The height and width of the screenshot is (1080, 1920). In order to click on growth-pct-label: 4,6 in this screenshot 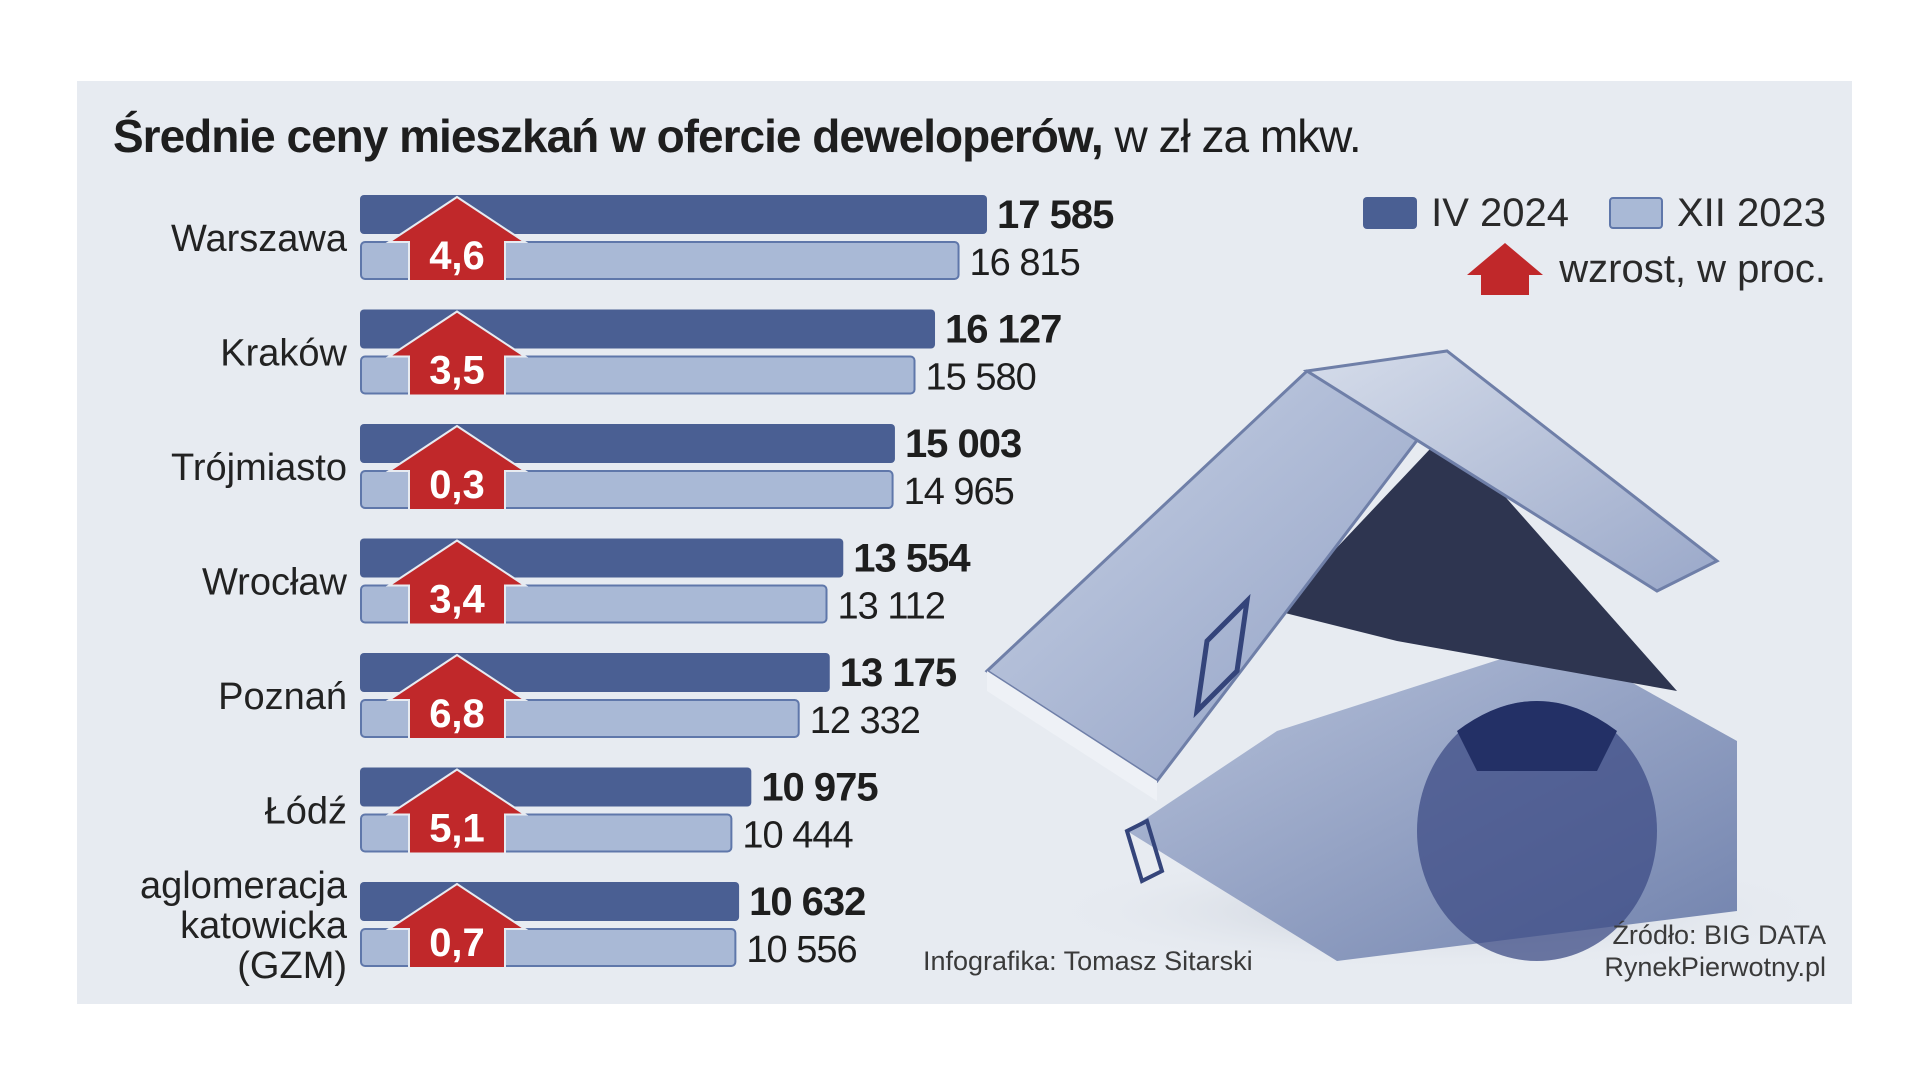, I will do `click(457, 256)`.